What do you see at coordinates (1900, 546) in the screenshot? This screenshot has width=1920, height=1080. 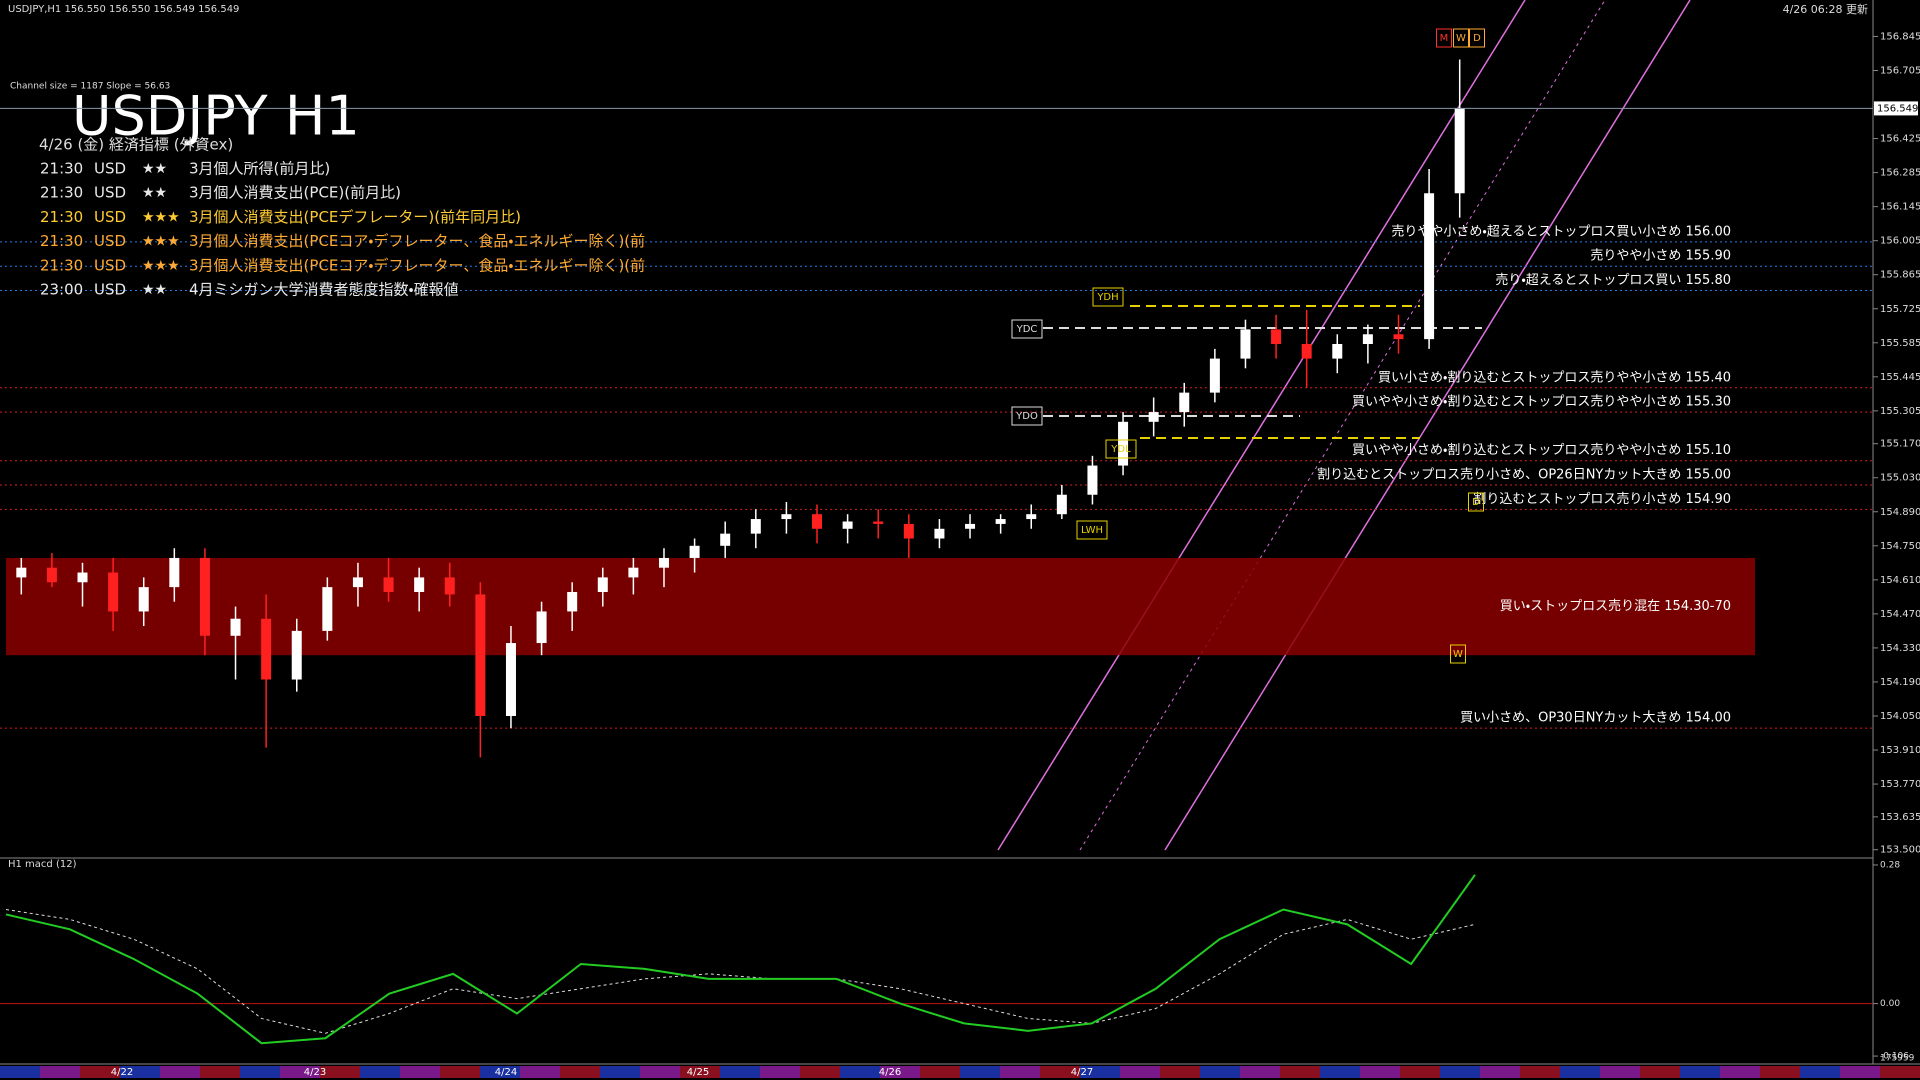 I see `y-tick-label: 154.750` at bounding box center [1900, 546].